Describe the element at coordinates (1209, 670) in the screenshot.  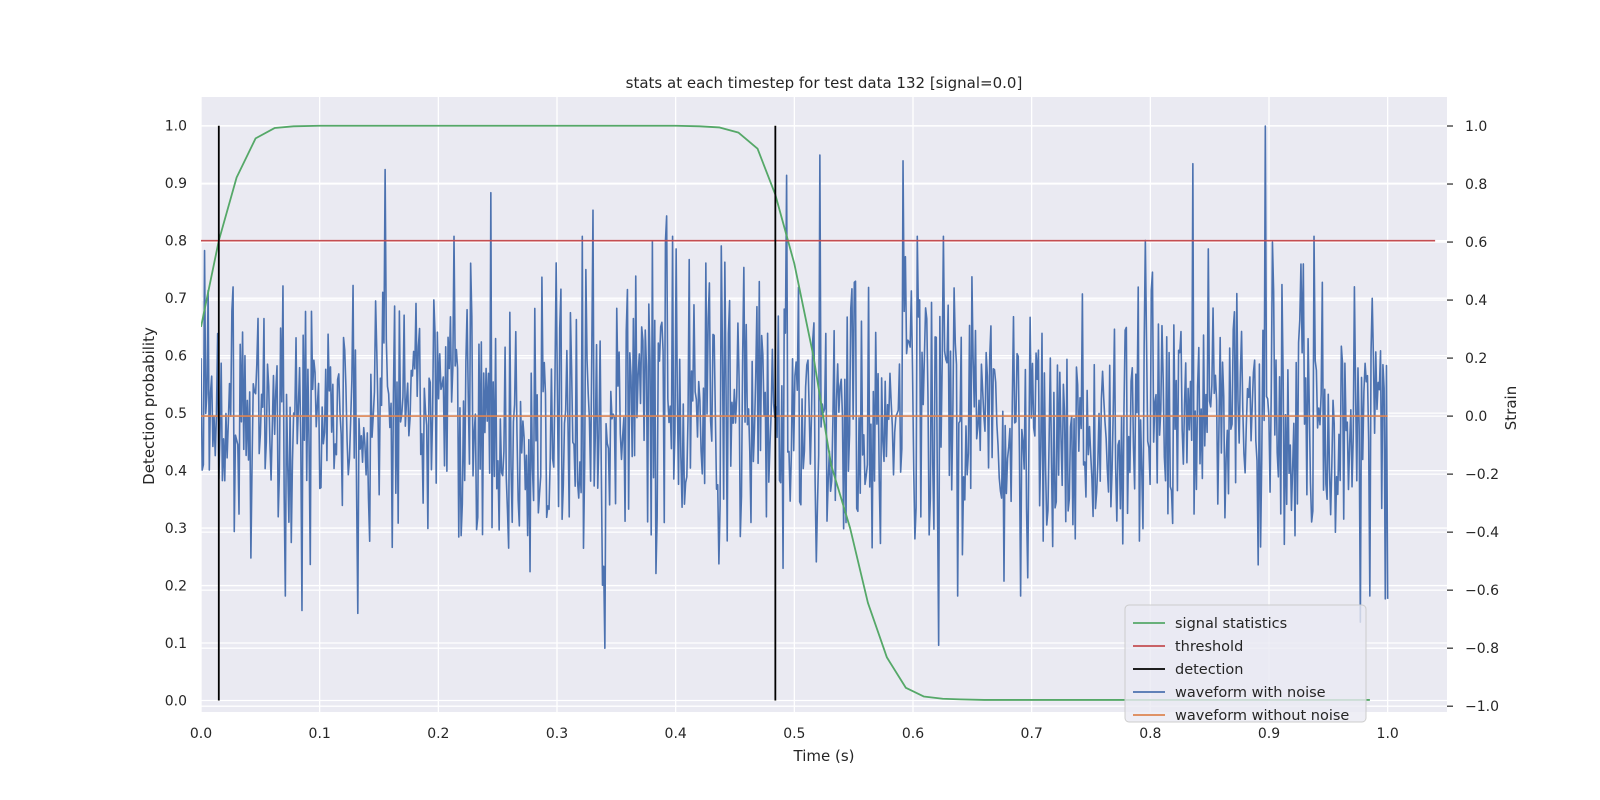
I see `legend-label: detection` at that location.